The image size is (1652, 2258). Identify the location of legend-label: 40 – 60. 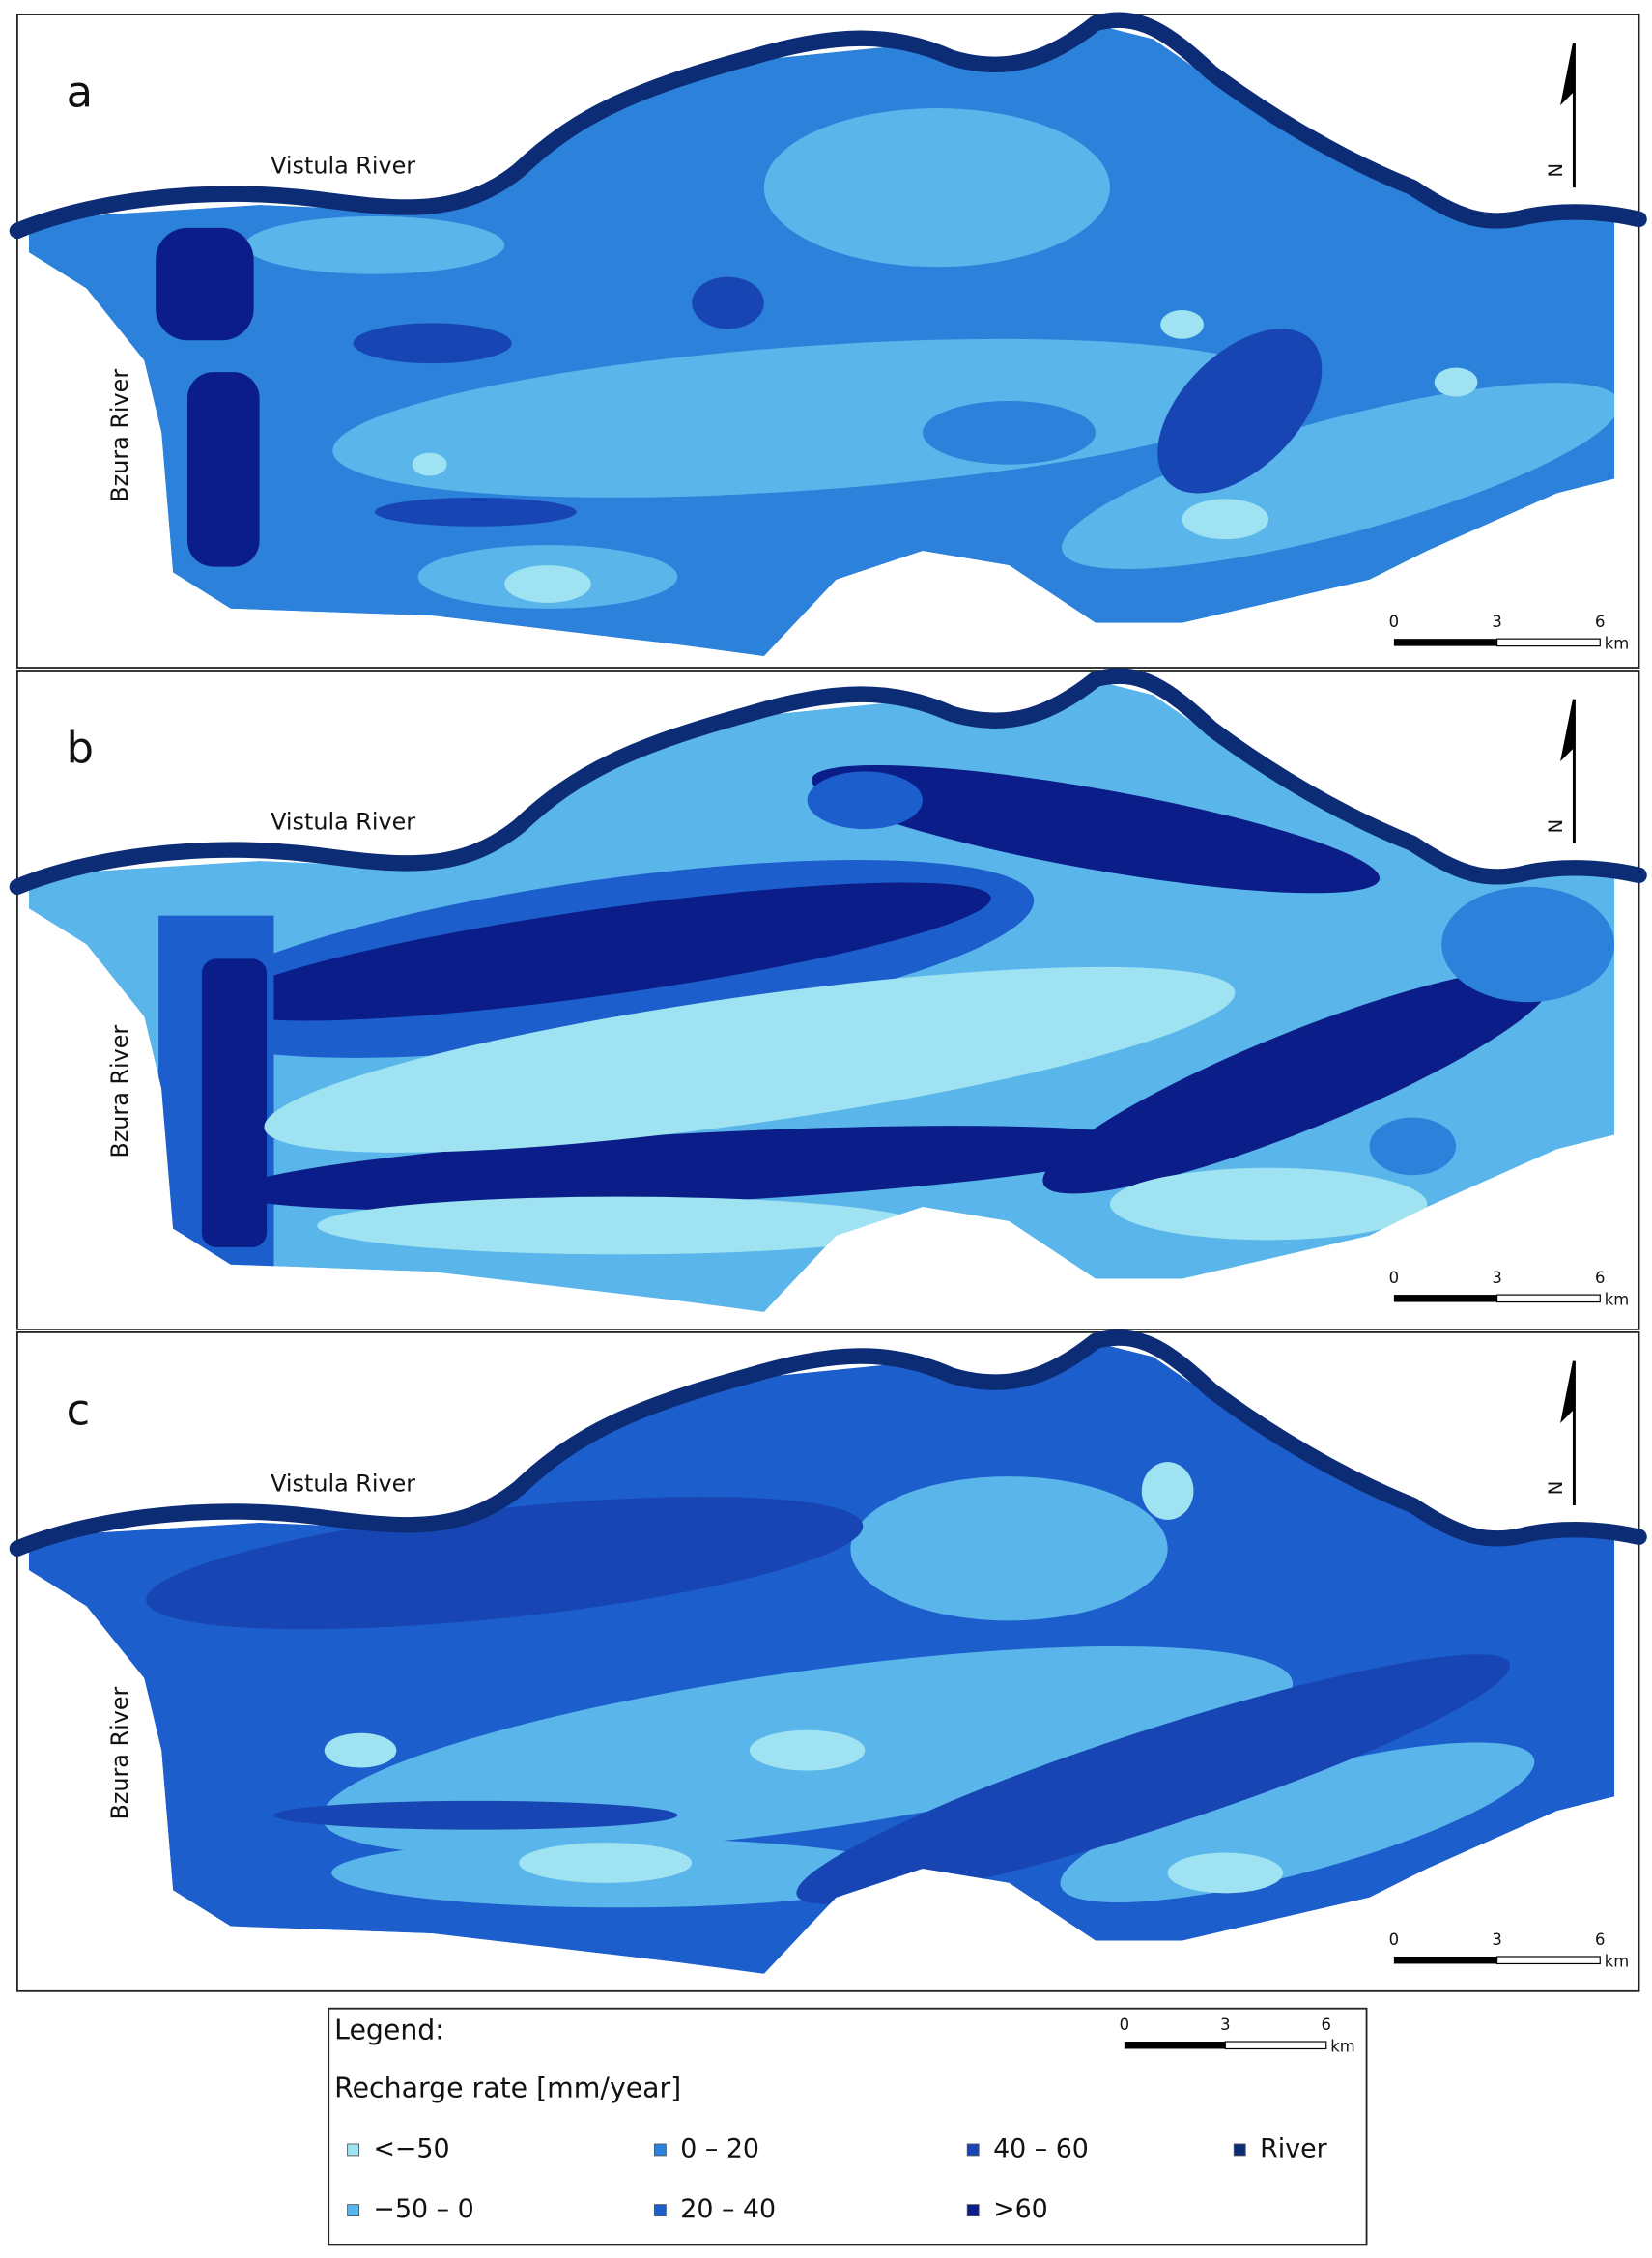
(1041, 2148).